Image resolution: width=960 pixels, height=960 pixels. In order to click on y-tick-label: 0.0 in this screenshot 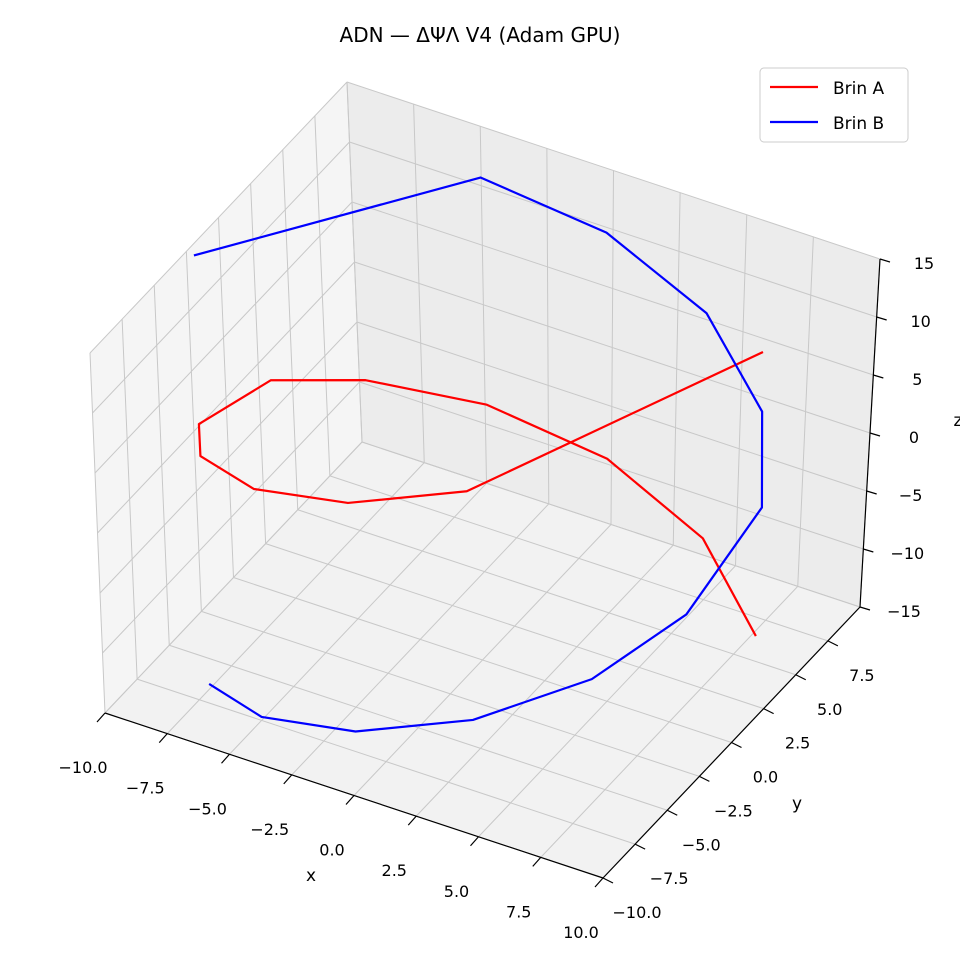, I will do `click(765, 777)`.